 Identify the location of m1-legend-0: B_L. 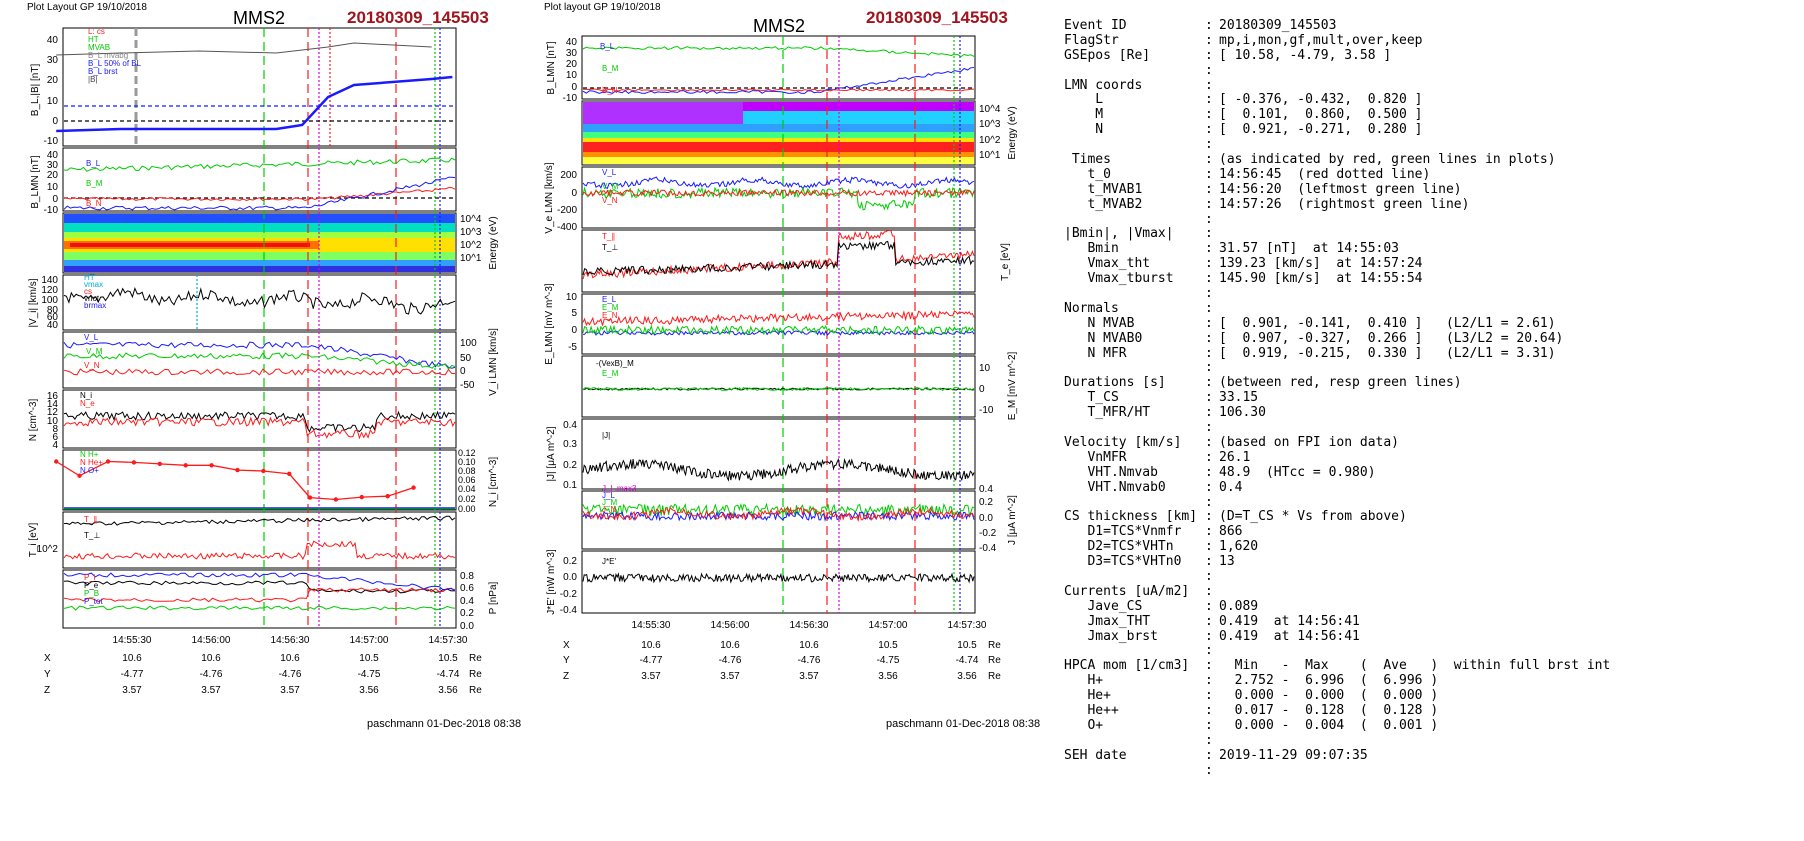
(607, 46).